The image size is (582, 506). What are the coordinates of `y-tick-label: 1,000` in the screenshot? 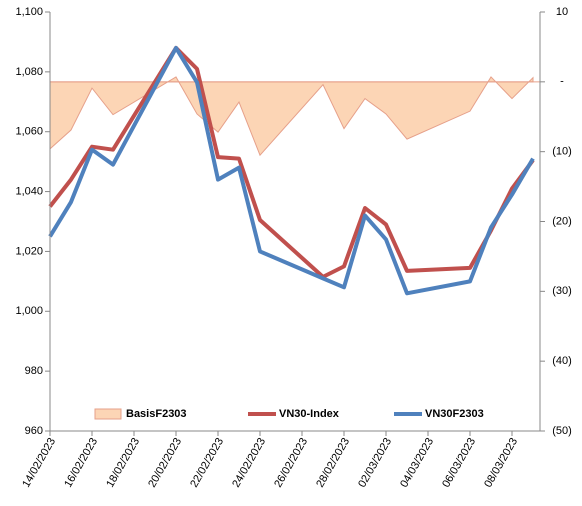 It's located at (29, 311).